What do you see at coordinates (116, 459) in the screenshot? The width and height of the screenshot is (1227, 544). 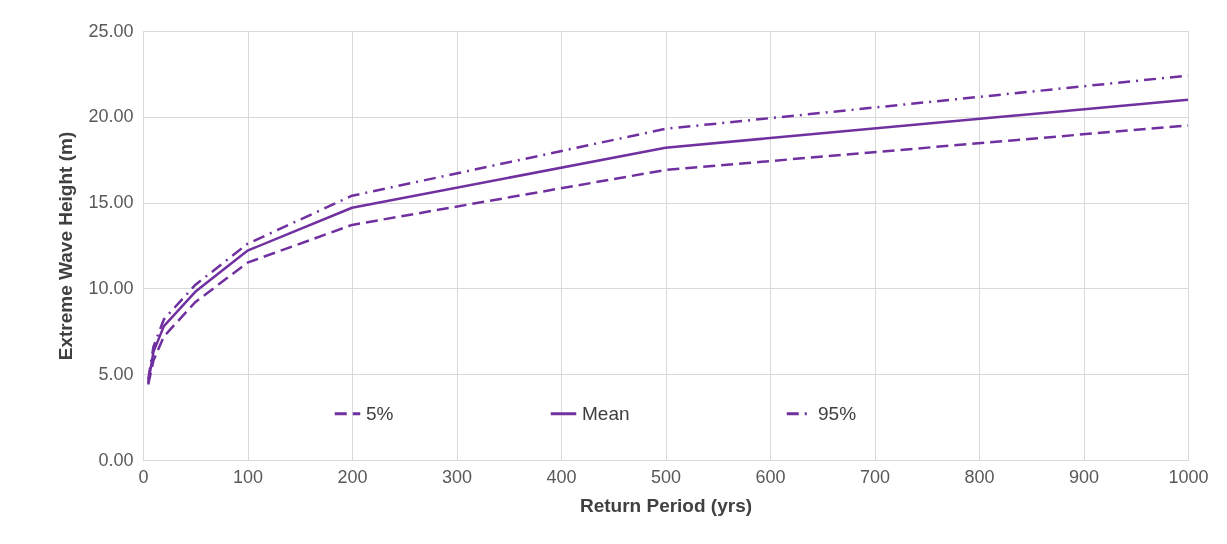 I see `y-tick-label: 0.00` at bounding box center [116, 459].